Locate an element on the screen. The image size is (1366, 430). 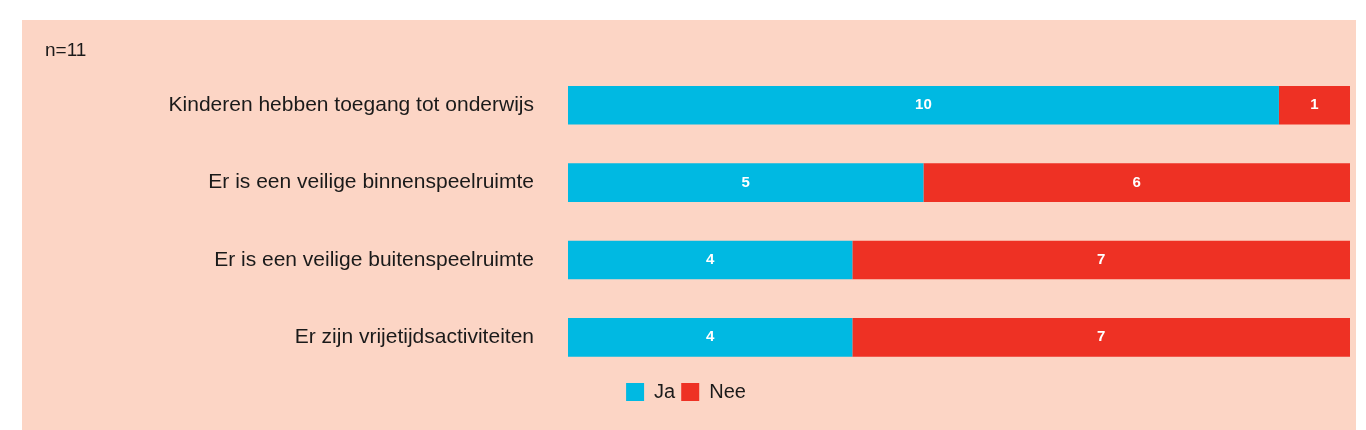
y-tick-label: Kinderen hebben toegang tot onderwijs is located at coordinates (351, 104).